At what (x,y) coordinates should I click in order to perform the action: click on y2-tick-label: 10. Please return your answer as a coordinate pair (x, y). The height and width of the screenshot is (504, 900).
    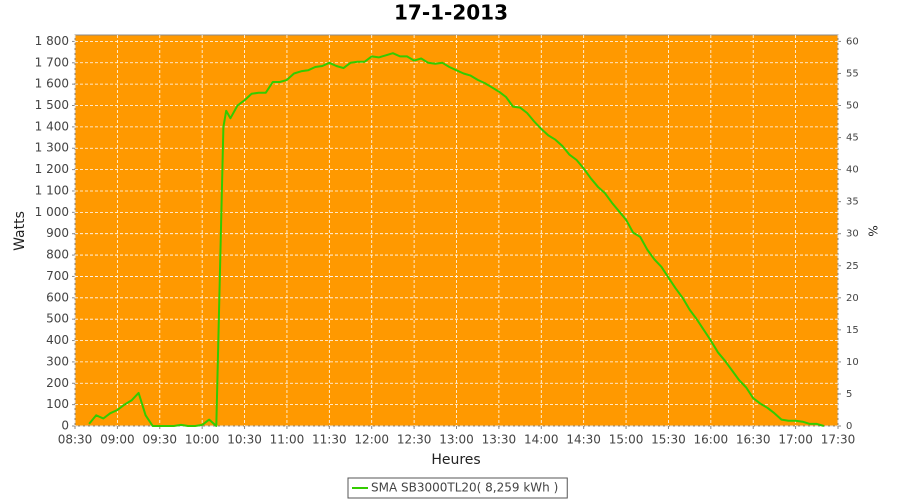
    Looking at the image, I should click on (852, 362).